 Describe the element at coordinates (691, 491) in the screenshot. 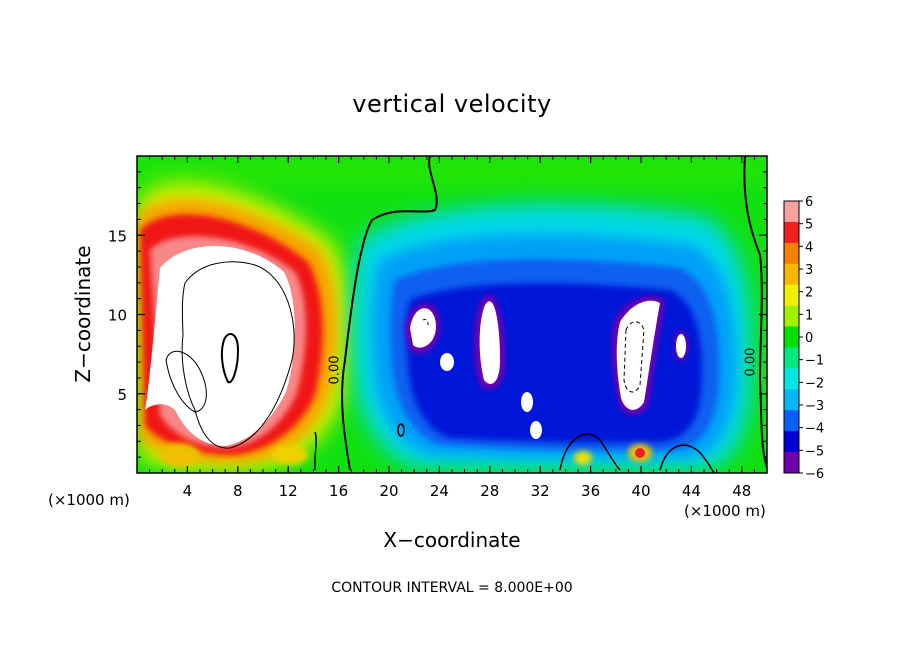

I see `x-tick-label: 44` at that location.